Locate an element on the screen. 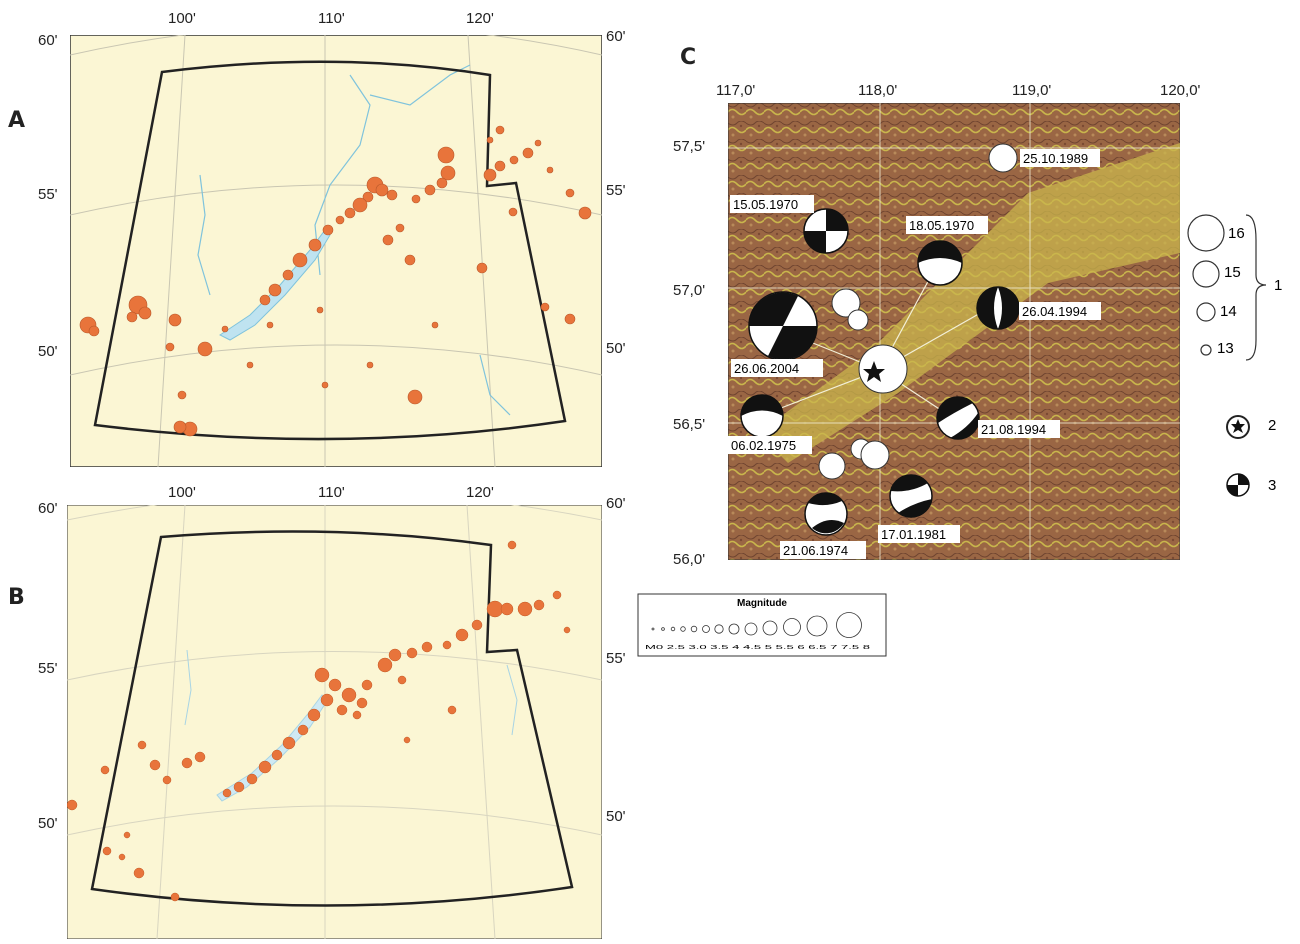 The width and height of the screenshot is (1300, 944). legend-size-15: 15 is located at coordinates (1232, 272).